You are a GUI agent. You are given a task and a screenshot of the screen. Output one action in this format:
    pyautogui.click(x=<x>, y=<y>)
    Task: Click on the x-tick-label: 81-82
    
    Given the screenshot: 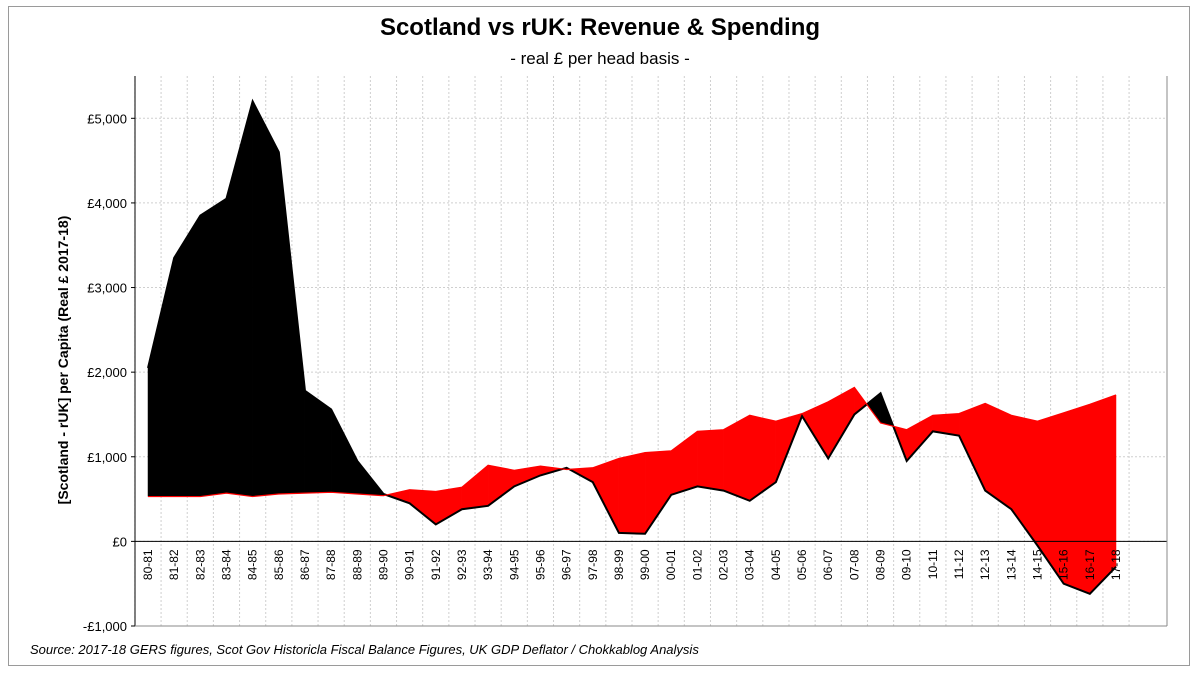 What is the action you would take?
    pyautogui.click(x=174, y=564)
    